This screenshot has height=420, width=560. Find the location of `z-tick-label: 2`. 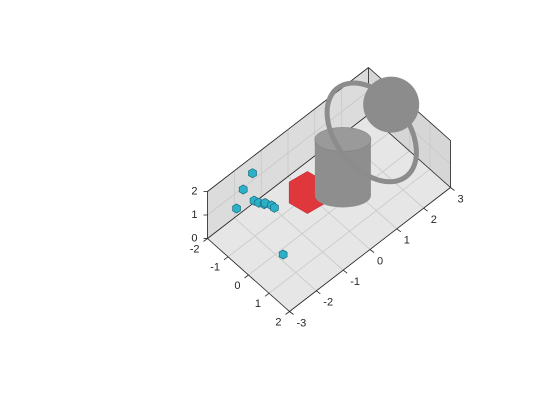

z-tick-label: 2 is located at coordinates (194, 191).